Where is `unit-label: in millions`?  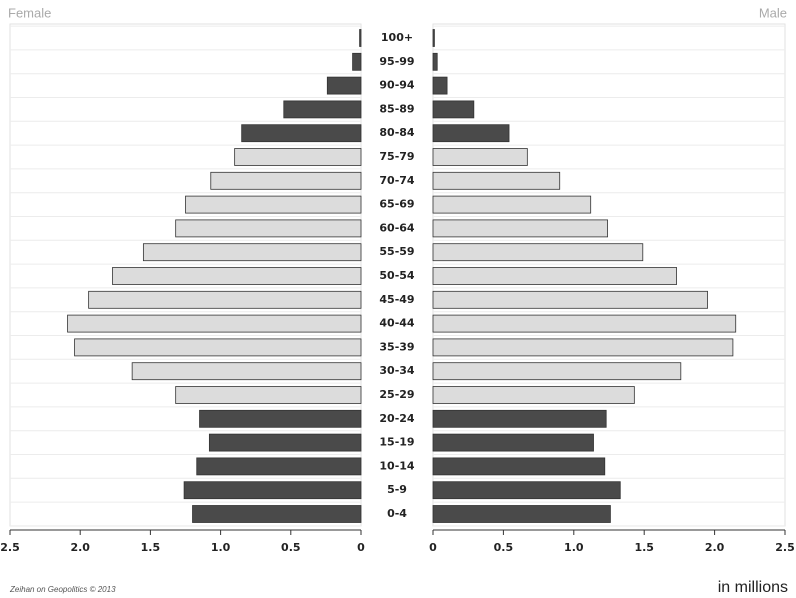
unit-label: in millions is located at coordinates (753, 587).